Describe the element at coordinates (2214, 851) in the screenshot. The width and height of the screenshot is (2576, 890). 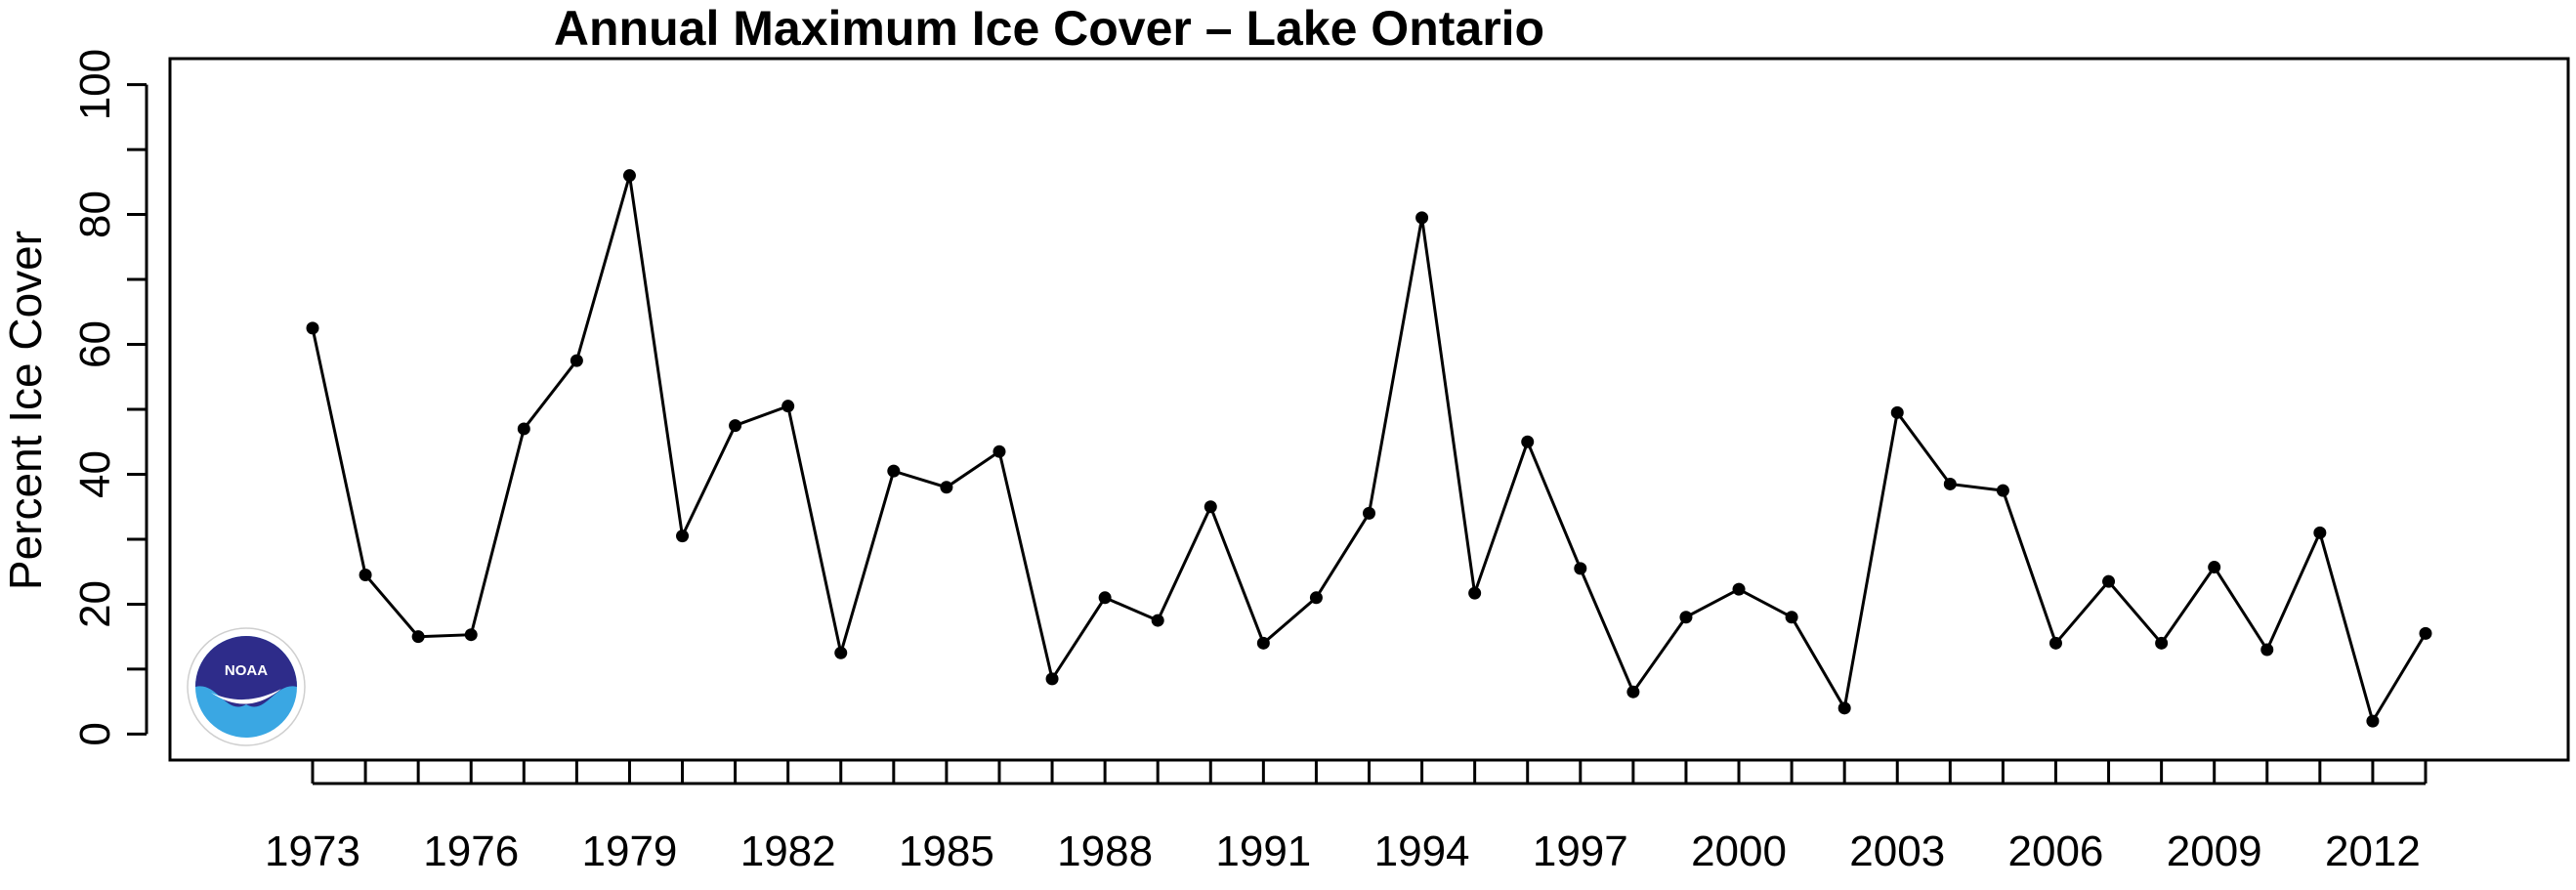
I see `x-tick-label: 2009` at that location.